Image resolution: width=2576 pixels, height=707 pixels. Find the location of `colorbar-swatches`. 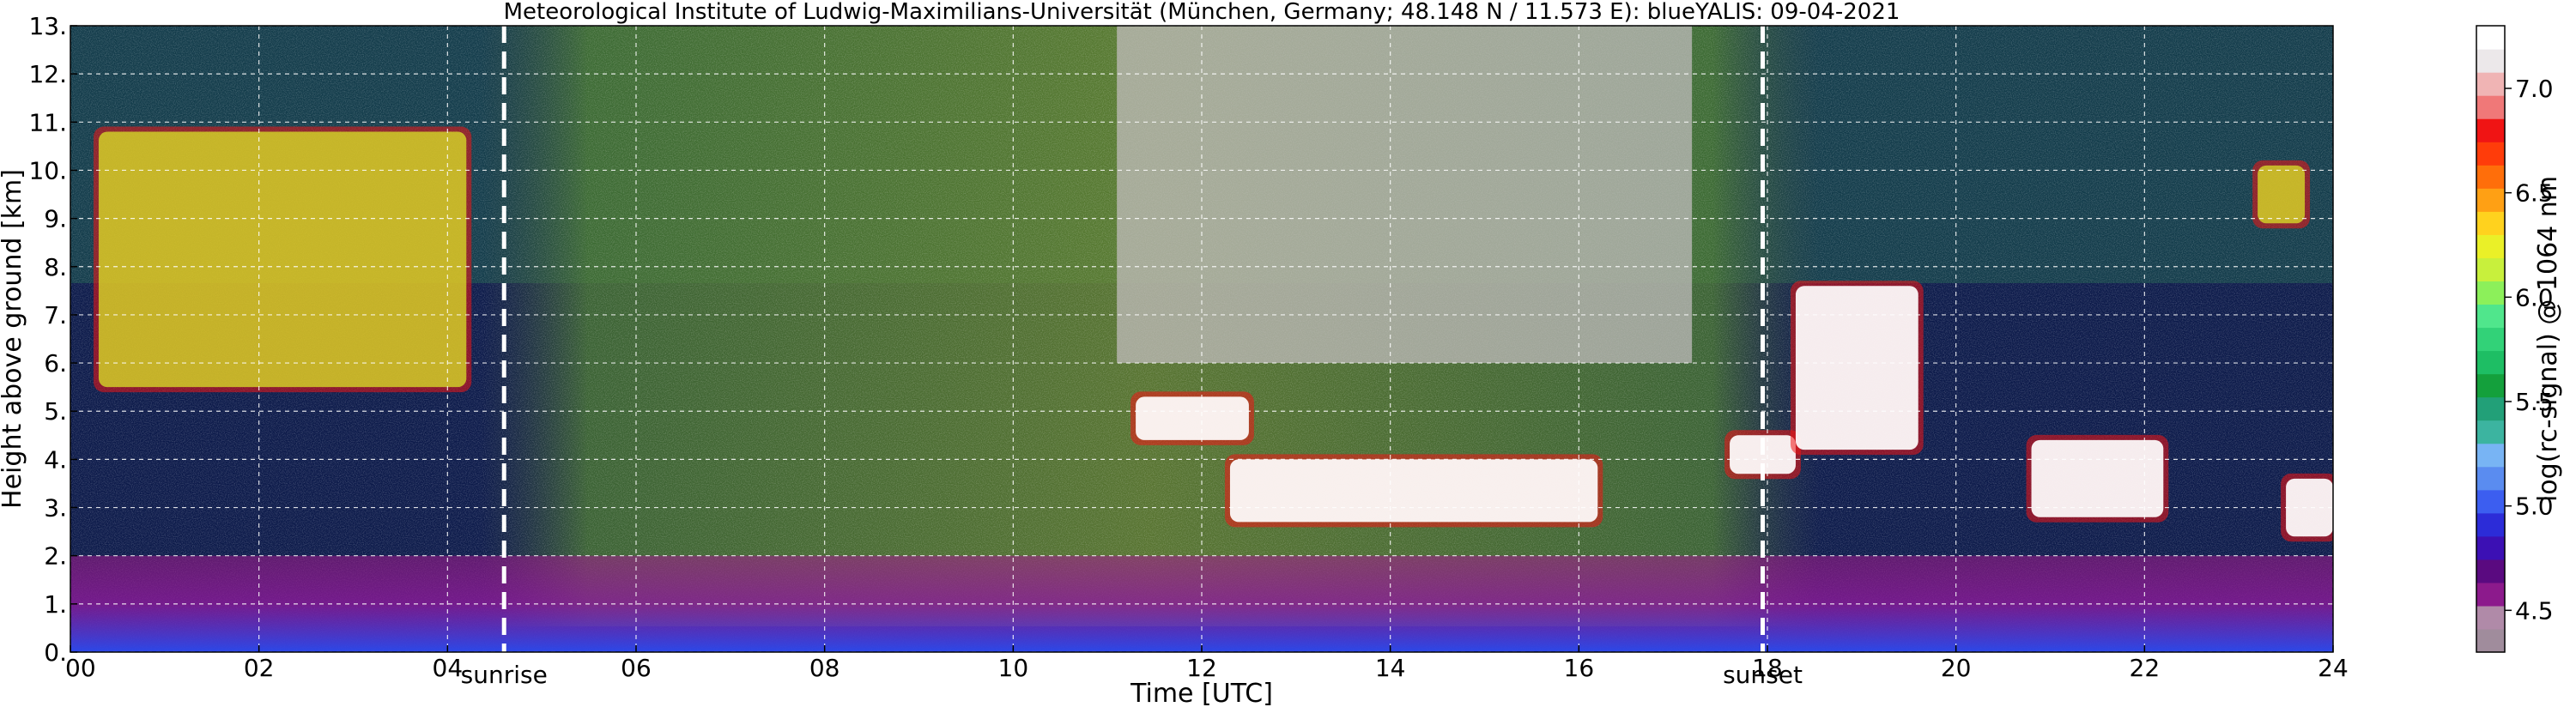

colorbar-swatches is located at coordinates (2490, 339).